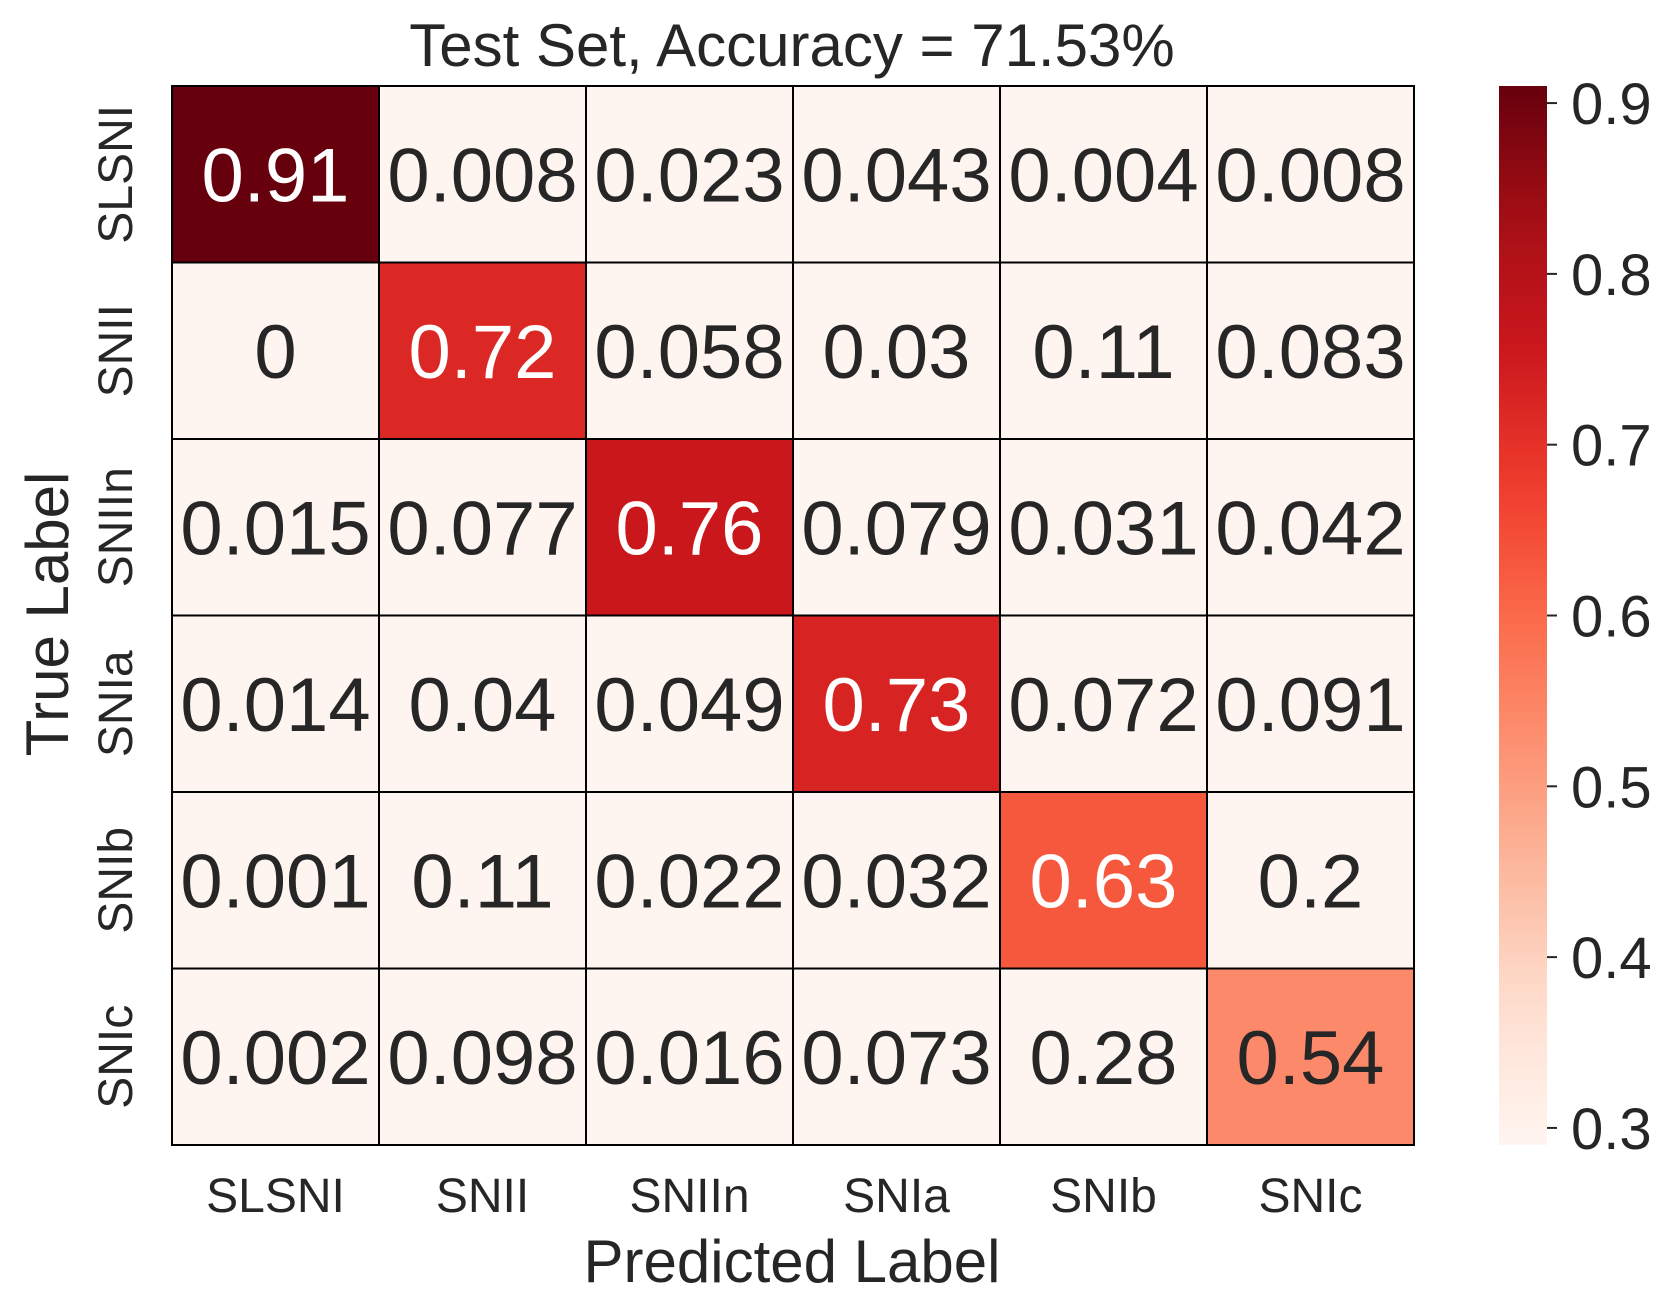  I want to click on colorbar: 0.3 0.4 0.5 0.6 0.7 0.8 0.9, so click(1575, 617).